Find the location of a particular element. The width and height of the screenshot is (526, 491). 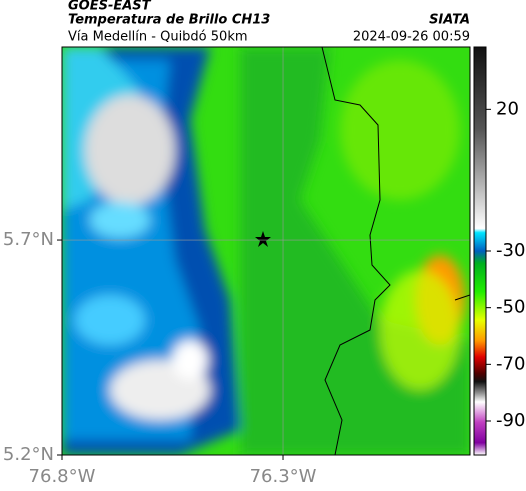

network: GOES-EAST is located at coordinates (110, 7).